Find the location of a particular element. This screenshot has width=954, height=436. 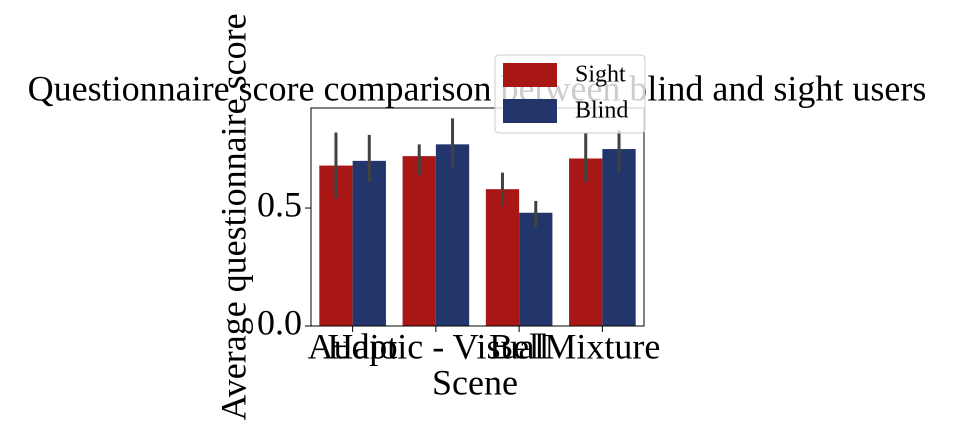

legend-label: Blind is located at coordinates (601, 111).